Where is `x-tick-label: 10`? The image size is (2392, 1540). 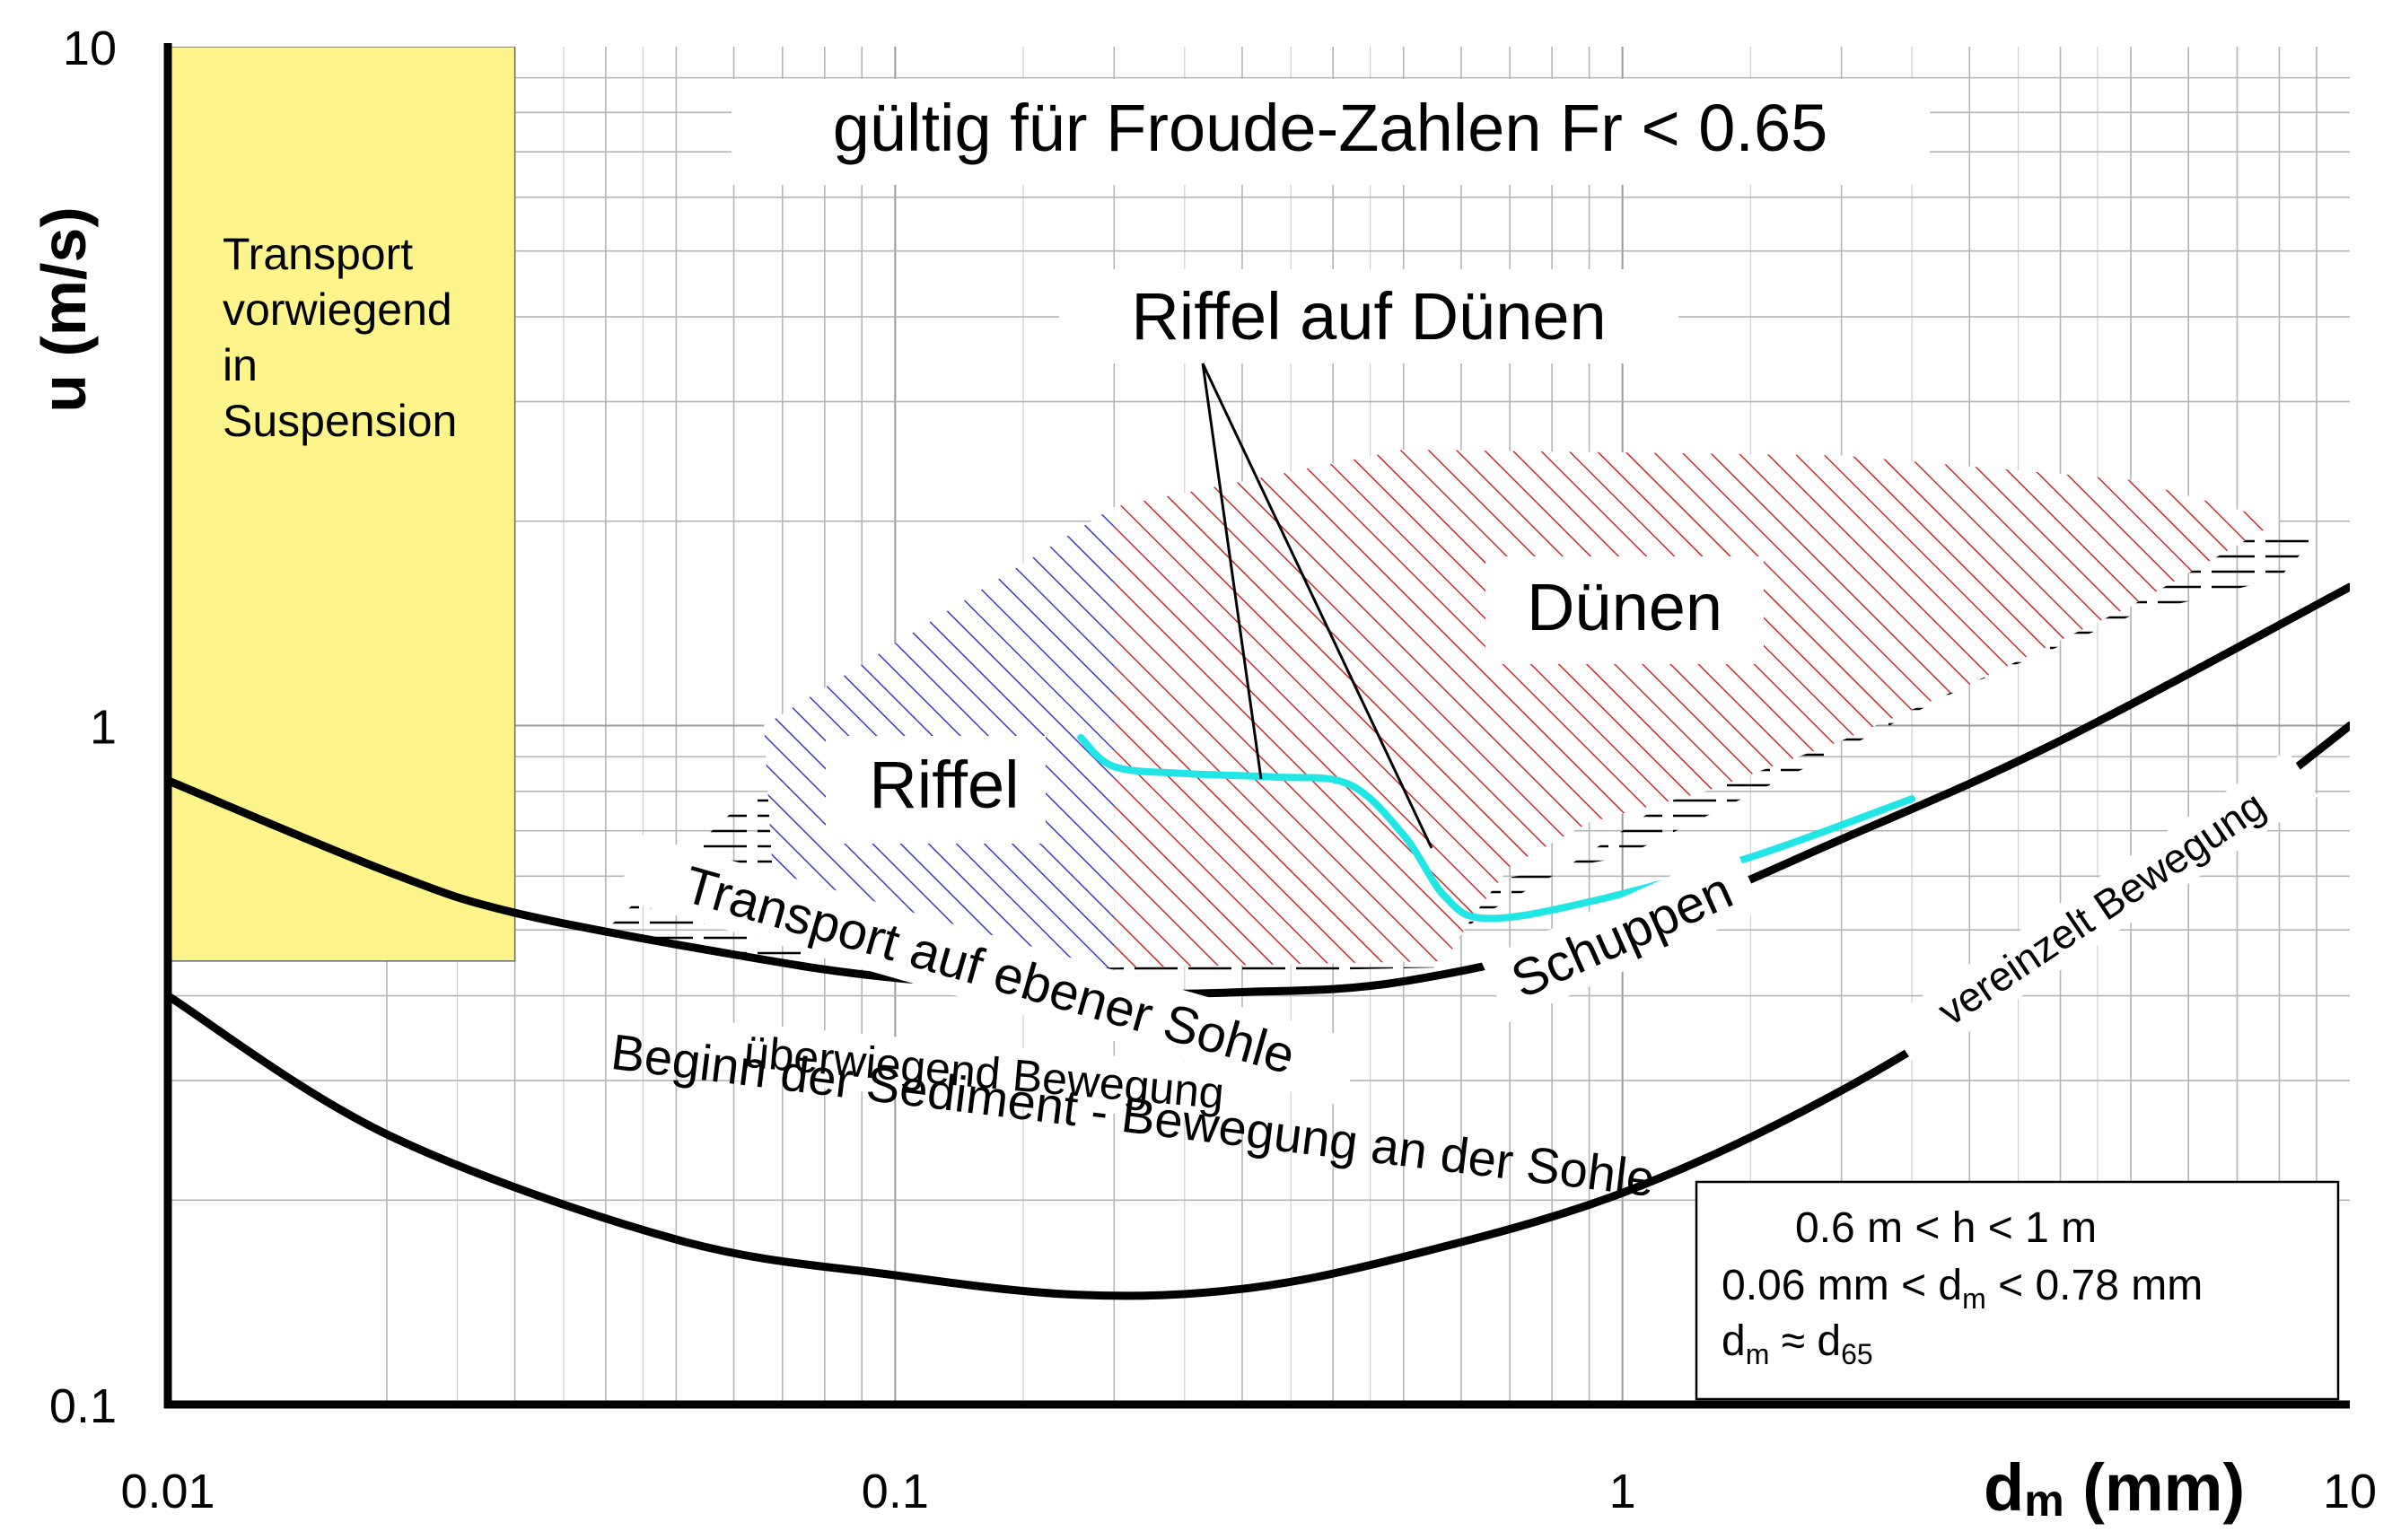
x-tick-label: 10 is located at coordinates (2350, 1492).